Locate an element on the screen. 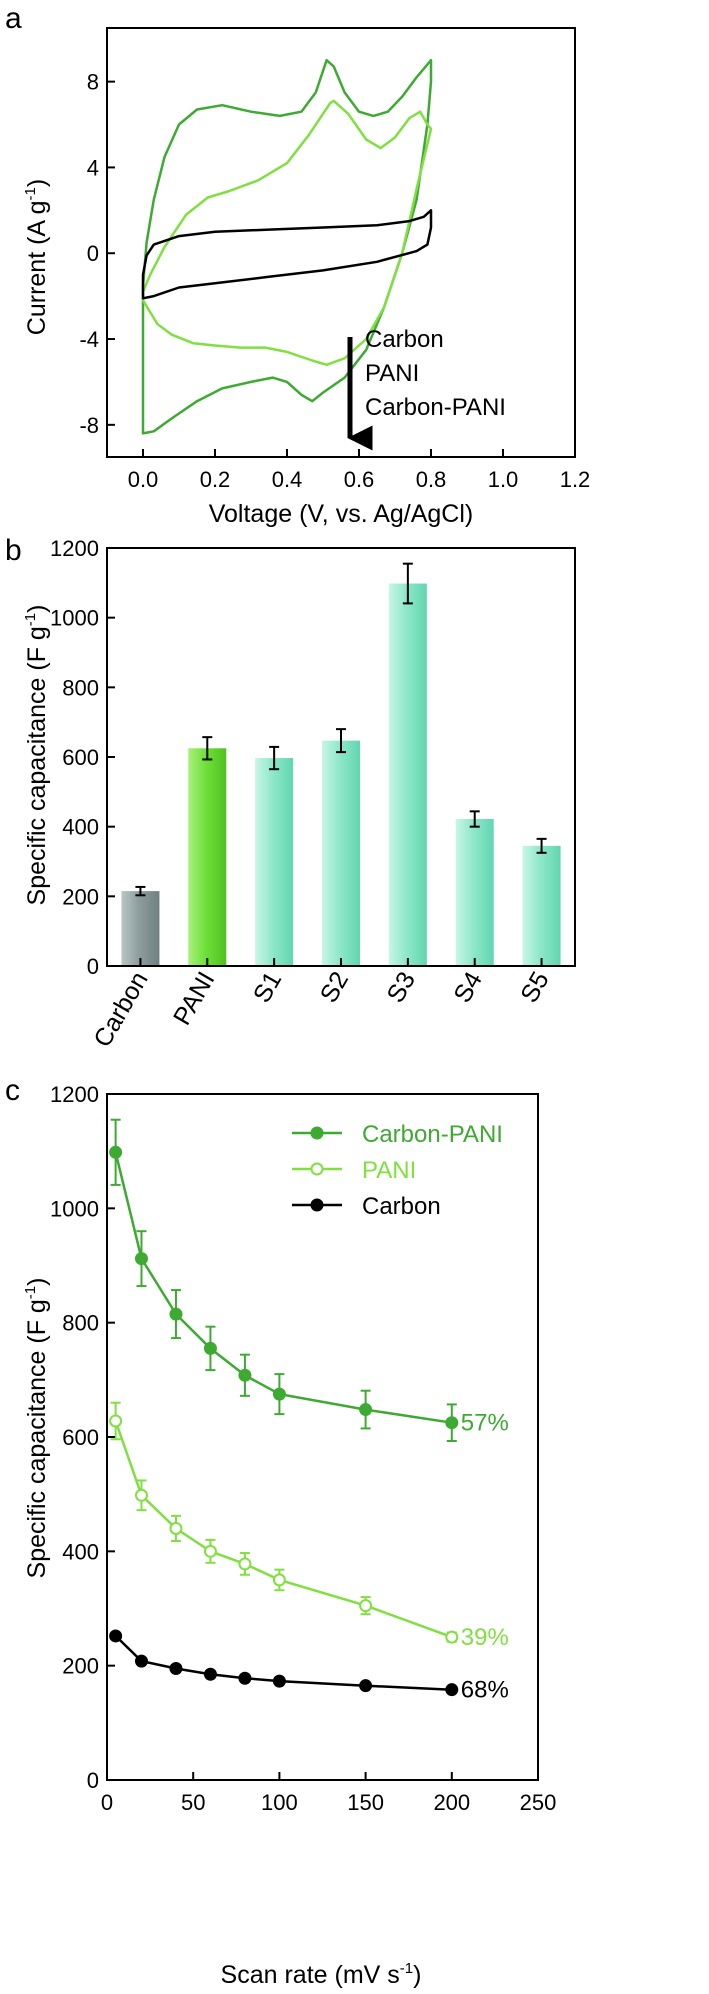 This screenshot has width=709, height=1994. legend-marker-carbon-pani is located at coordinates (317, 1133).